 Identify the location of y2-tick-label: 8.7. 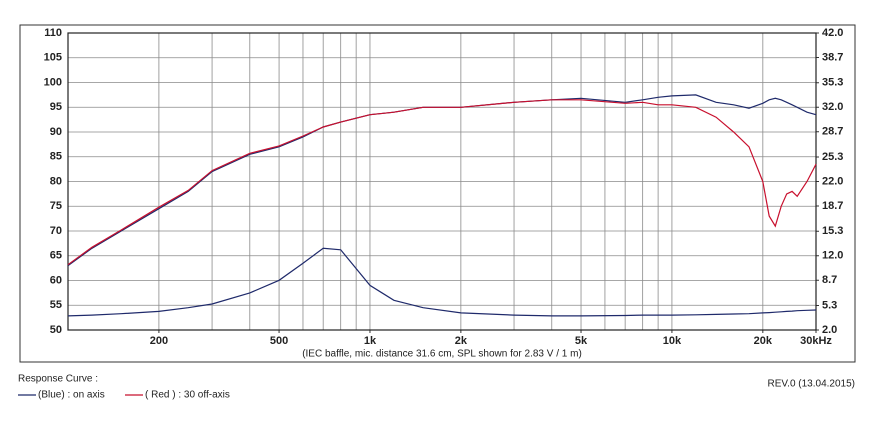
(829, 280).